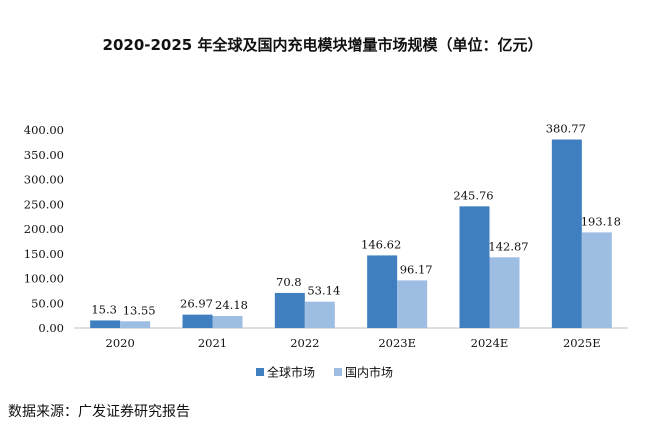 The height and width of the screenshot is (433, 645). Describe the element at coordinates (104, 309) in the screenshot. I see `data-label: 15.3` at that location.